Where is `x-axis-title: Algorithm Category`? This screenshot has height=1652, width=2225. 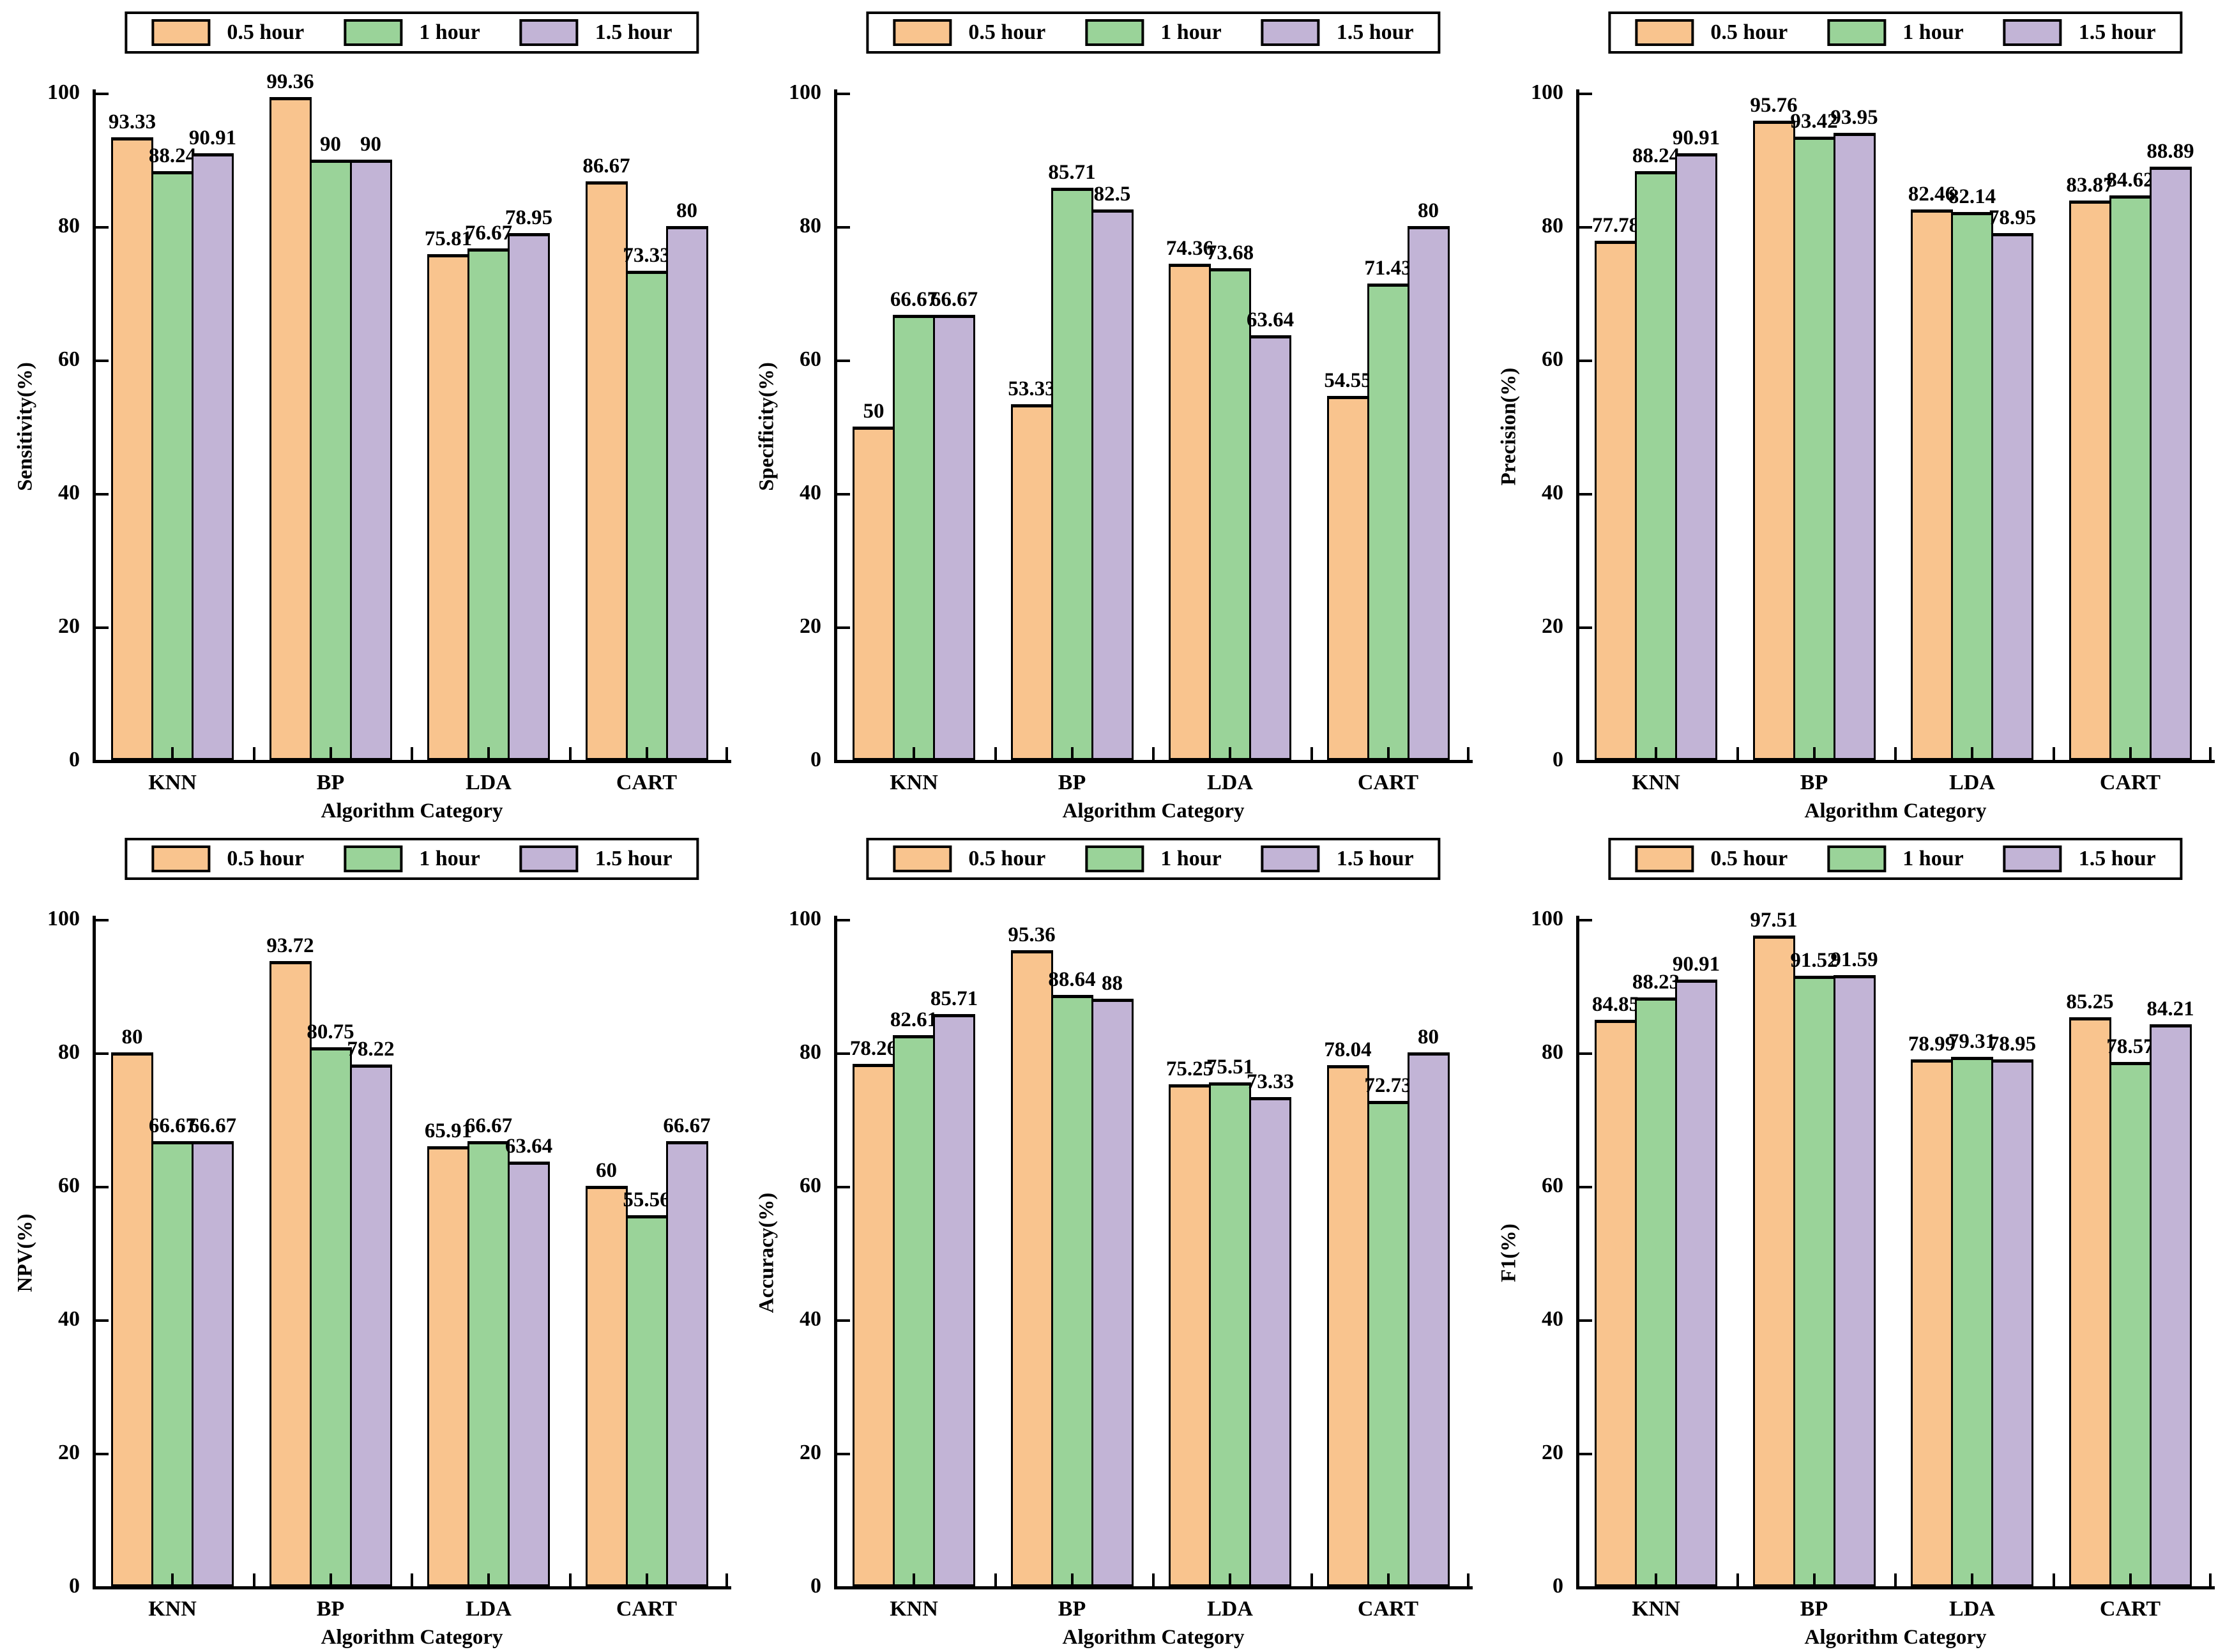 x-axis-title: Algorithm Category is located at coordinates (412, 1638).